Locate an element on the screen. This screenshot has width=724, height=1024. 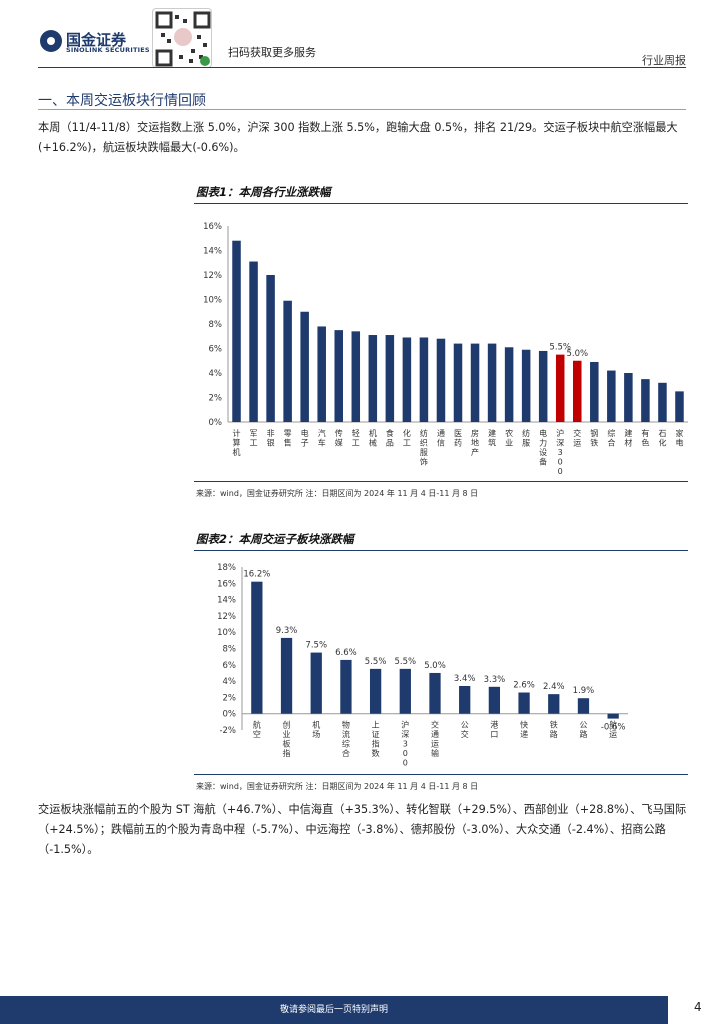
bar-公交 is located at coordinates (465, 699).